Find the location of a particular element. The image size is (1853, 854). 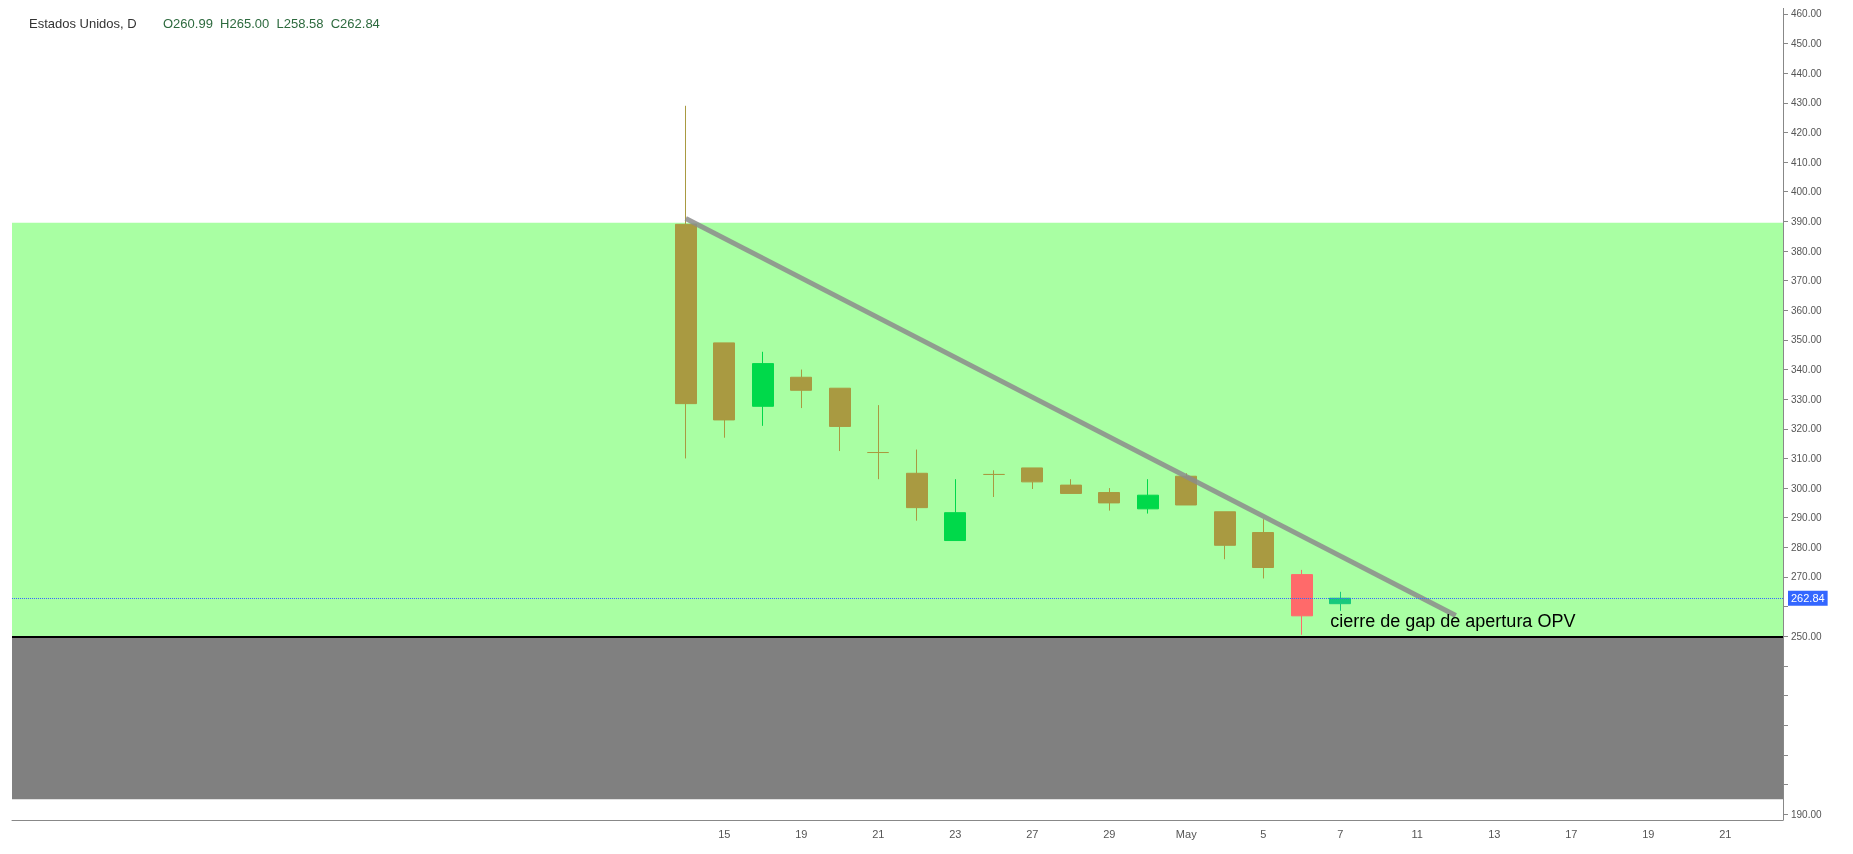

text: O260.99 H265.00 L258.58 C262.84 is located at coordinates (271, 23).